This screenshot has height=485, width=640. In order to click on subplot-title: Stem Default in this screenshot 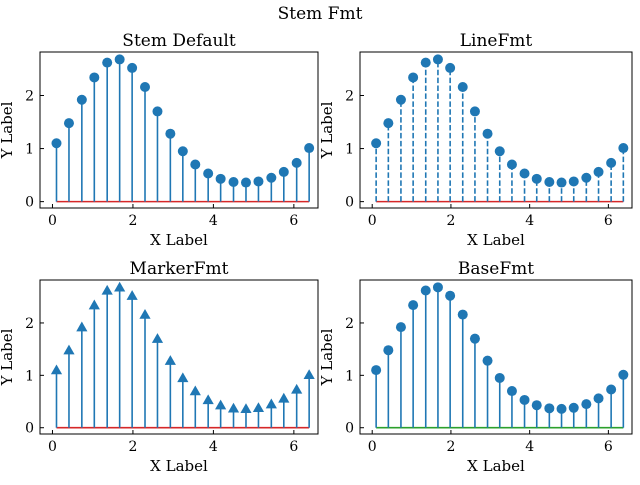, I will do `click(179, 41)`.